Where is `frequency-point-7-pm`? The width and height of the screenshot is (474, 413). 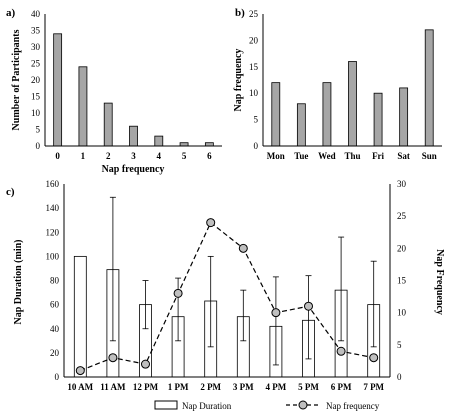
frequency-point-7-pm is located at coordinates (374, 358).